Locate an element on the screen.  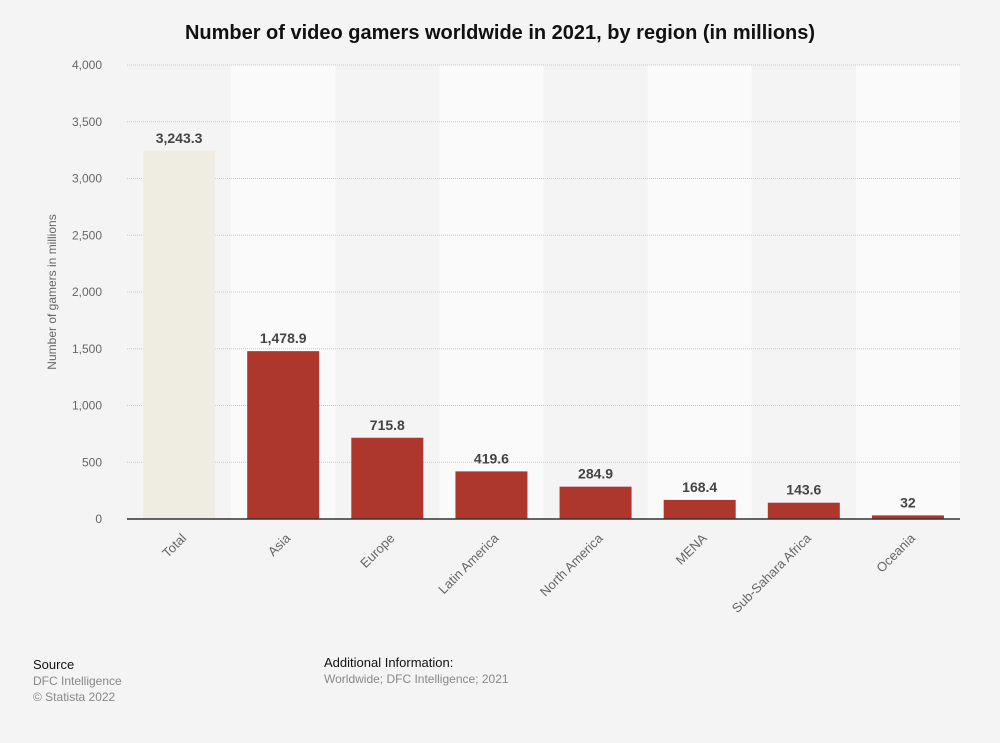
source-block: Source DFC Intelligence © Statista 2022 is located at coordinates (77, 680).